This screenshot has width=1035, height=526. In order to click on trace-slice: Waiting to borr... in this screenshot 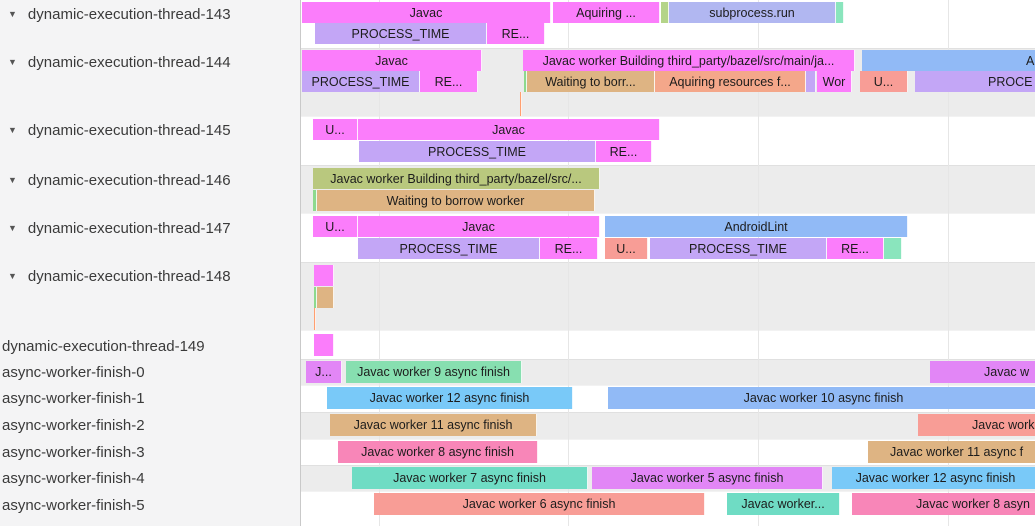, I will do `click(591, 81)`.